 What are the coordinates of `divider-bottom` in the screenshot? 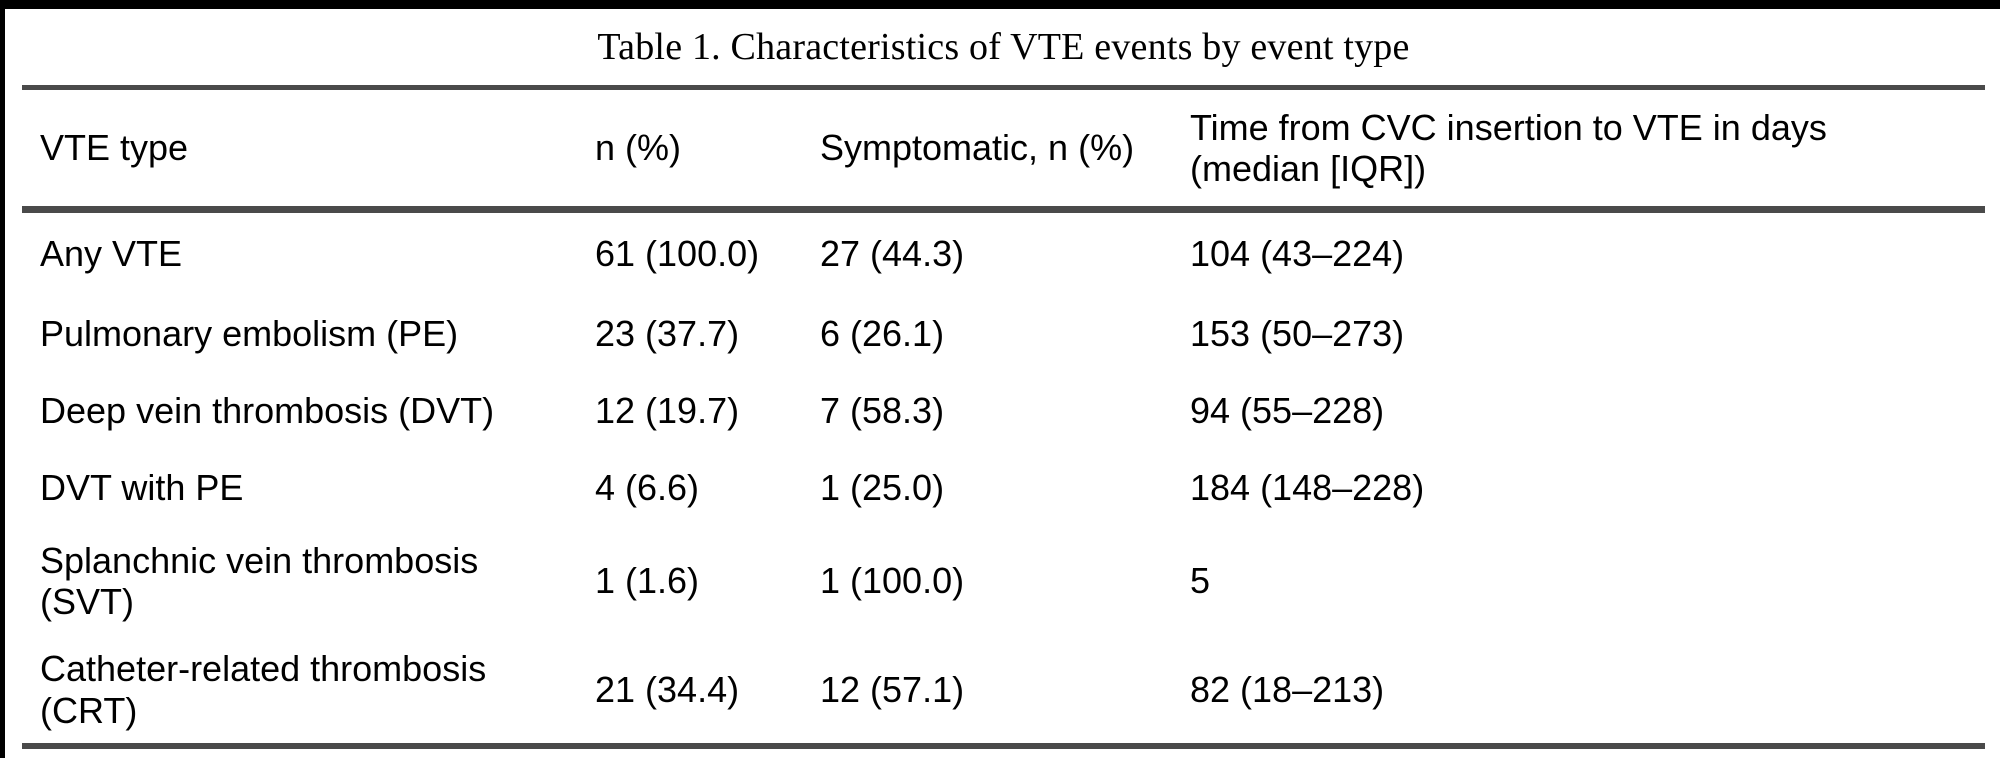 It's located at (1003, 746).